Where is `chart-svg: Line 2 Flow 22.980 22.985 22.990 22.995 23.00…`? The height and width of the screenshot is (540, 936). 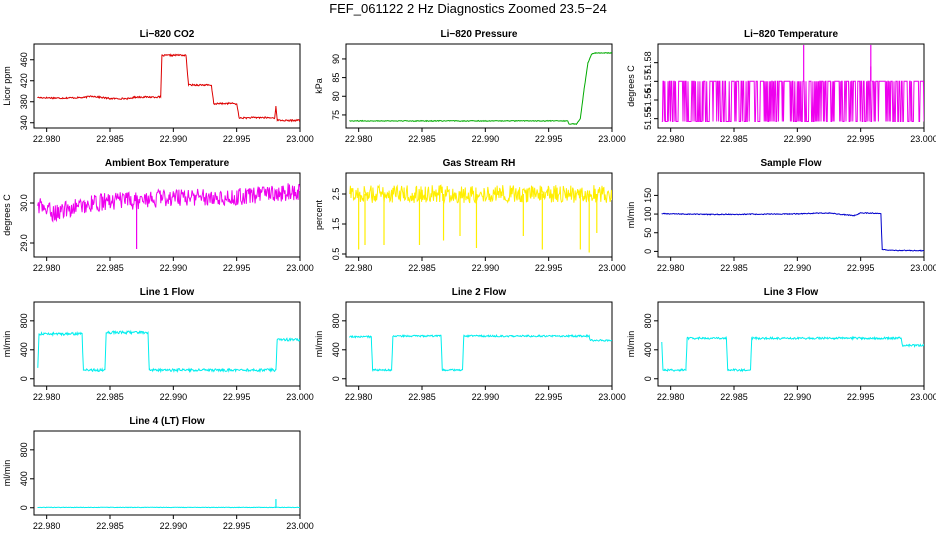 chart-svg: Line 2 Flow 22.980 22.985 22.990 22.995 23.00… is located at coordinates (470, 344).